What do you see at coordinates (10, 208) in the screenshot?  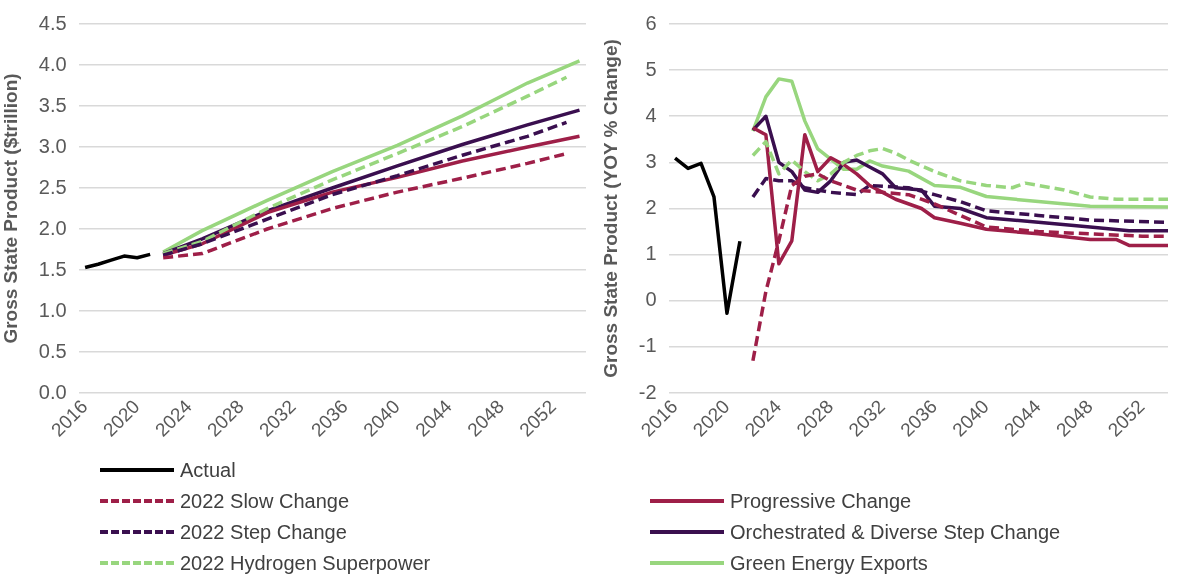 I see `y-axis-title: Gross State Product ($trillion)` at bounding box center [10, 208].